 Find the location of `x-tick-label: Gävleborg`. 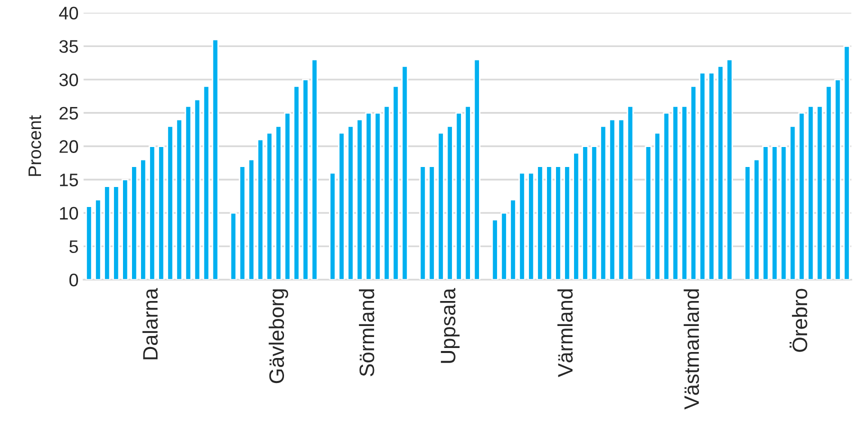

x-tick-label: Gävleborg is located at coordinates (278, 336).